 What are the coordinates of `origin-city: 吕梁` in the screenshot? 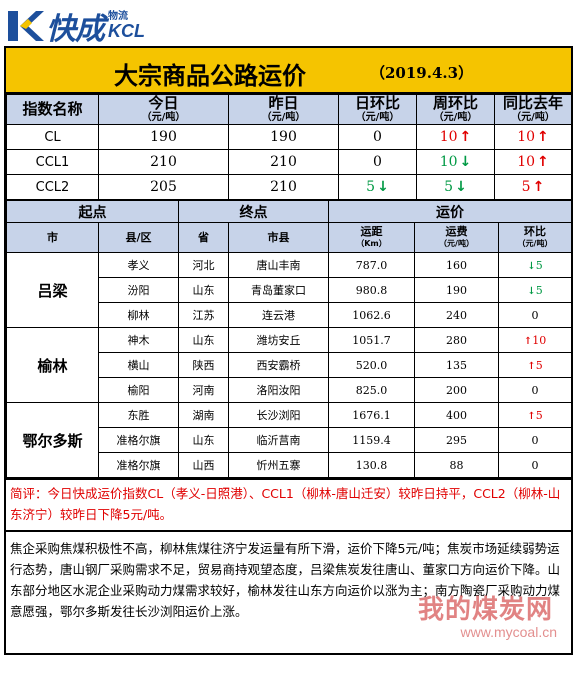 It's located at (52, 290).